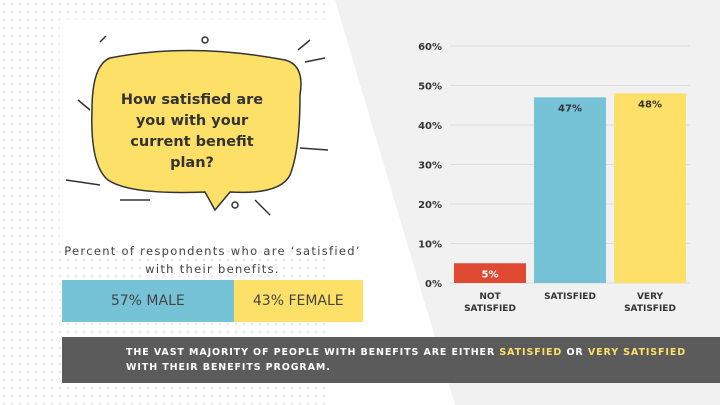 This screenshot has height=405, width=720. Describe the element at coordinates (228, 367) in the screenshot. I see `footer-part: WITH THEIR BENEFITS PROGRAM.` at that location.